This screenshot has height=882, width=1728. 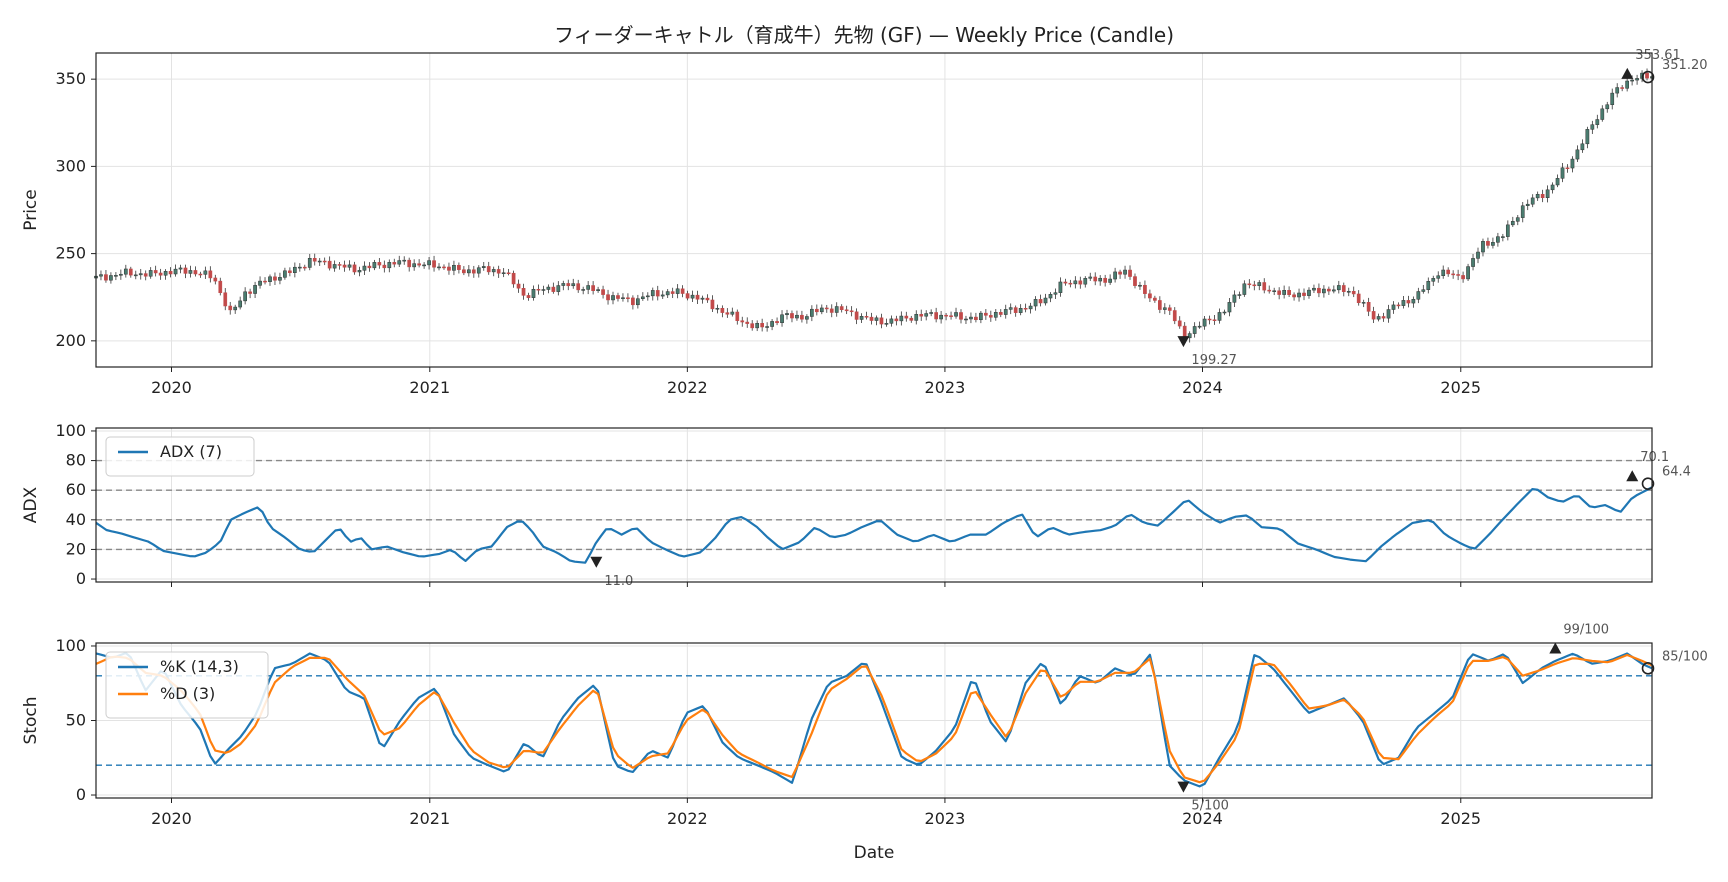 What do you see at coordinates (76, 720) in the screenshot?
I see `stoch-y-tick-label: 50` at bounding box center [76, 720].